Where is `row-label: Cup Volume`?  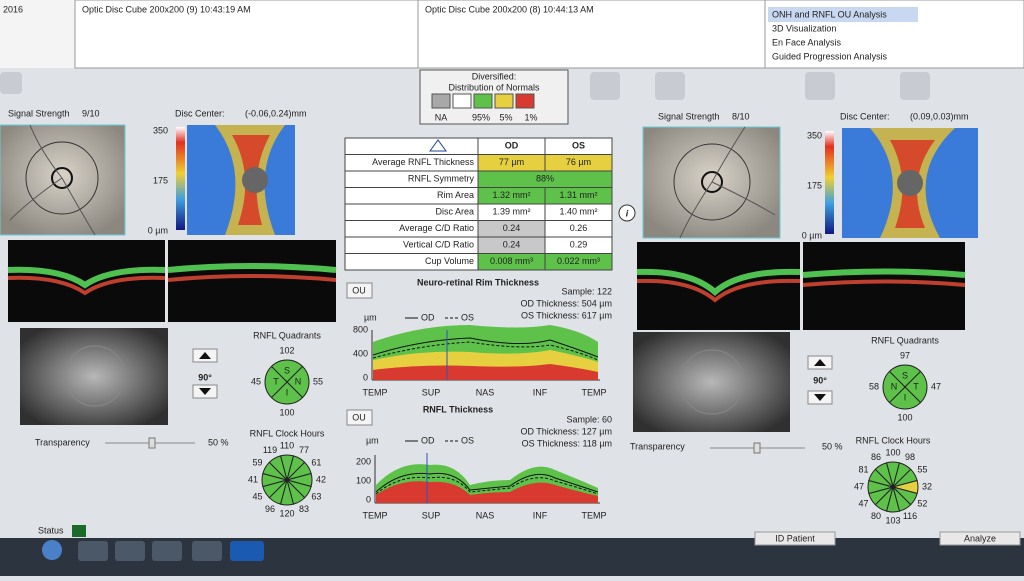 row-label: Cup Volume is located at coordinates (449, 261).